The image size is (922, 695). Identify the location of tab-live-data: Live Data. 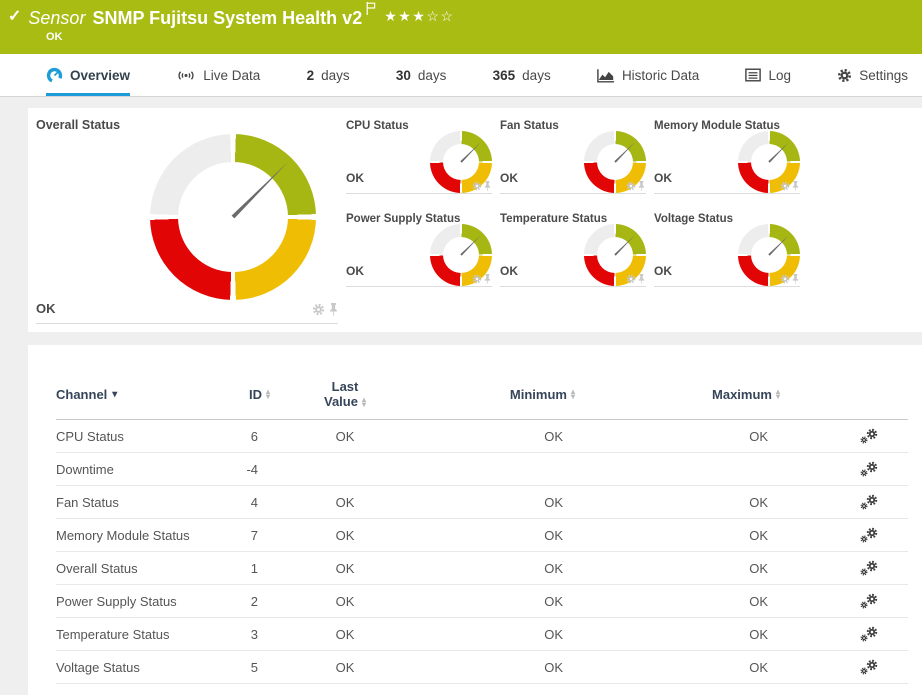
(218, 75).